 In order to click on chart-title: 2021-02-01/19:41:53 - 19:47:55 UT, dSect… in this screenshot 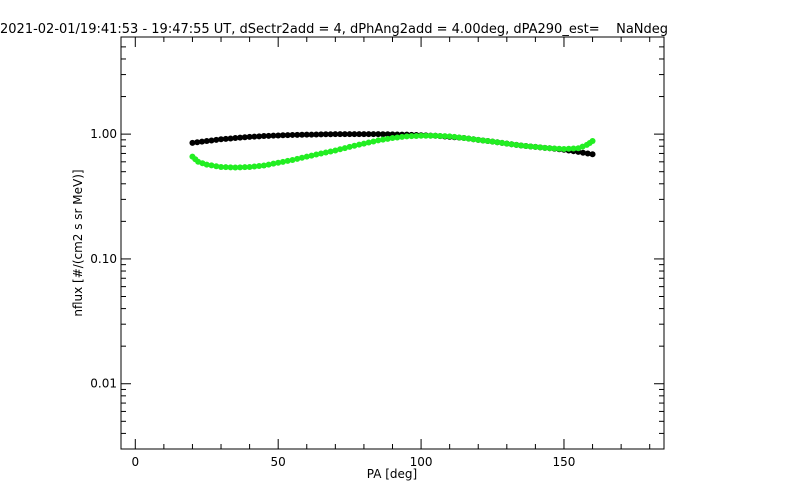, I will do `click(334, 29)`.